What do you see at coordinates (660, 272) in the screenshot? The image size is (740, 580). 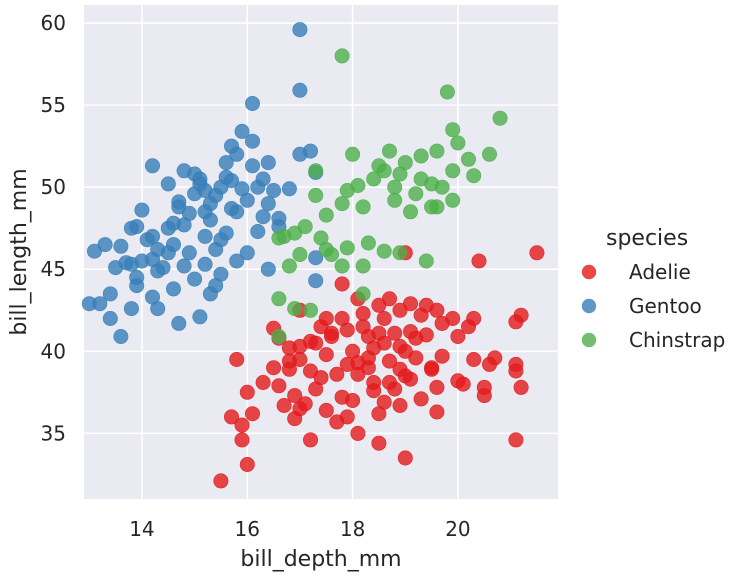 I see `legend-label: Adelie` at bounding box center [660, 272].